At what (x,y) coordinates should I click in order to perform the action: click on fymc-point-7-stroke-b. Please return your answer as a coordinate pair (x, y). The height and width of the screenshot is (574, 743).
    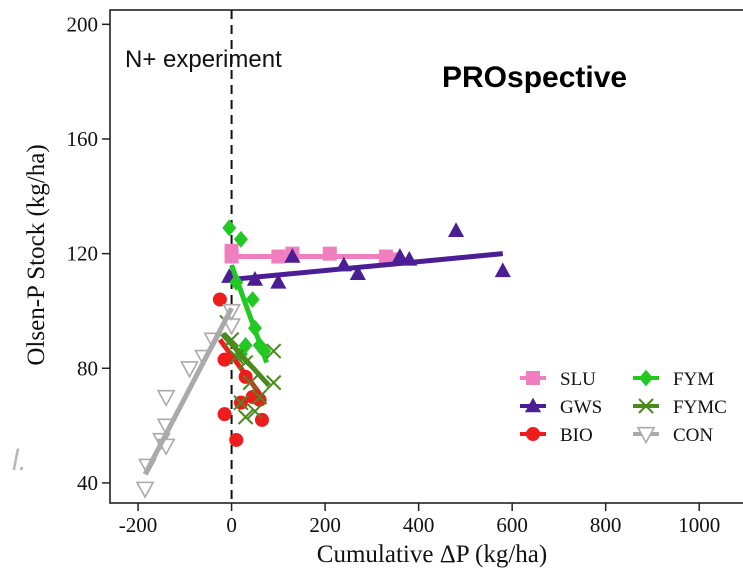
    Looking at the image, I should click on (245, 417).